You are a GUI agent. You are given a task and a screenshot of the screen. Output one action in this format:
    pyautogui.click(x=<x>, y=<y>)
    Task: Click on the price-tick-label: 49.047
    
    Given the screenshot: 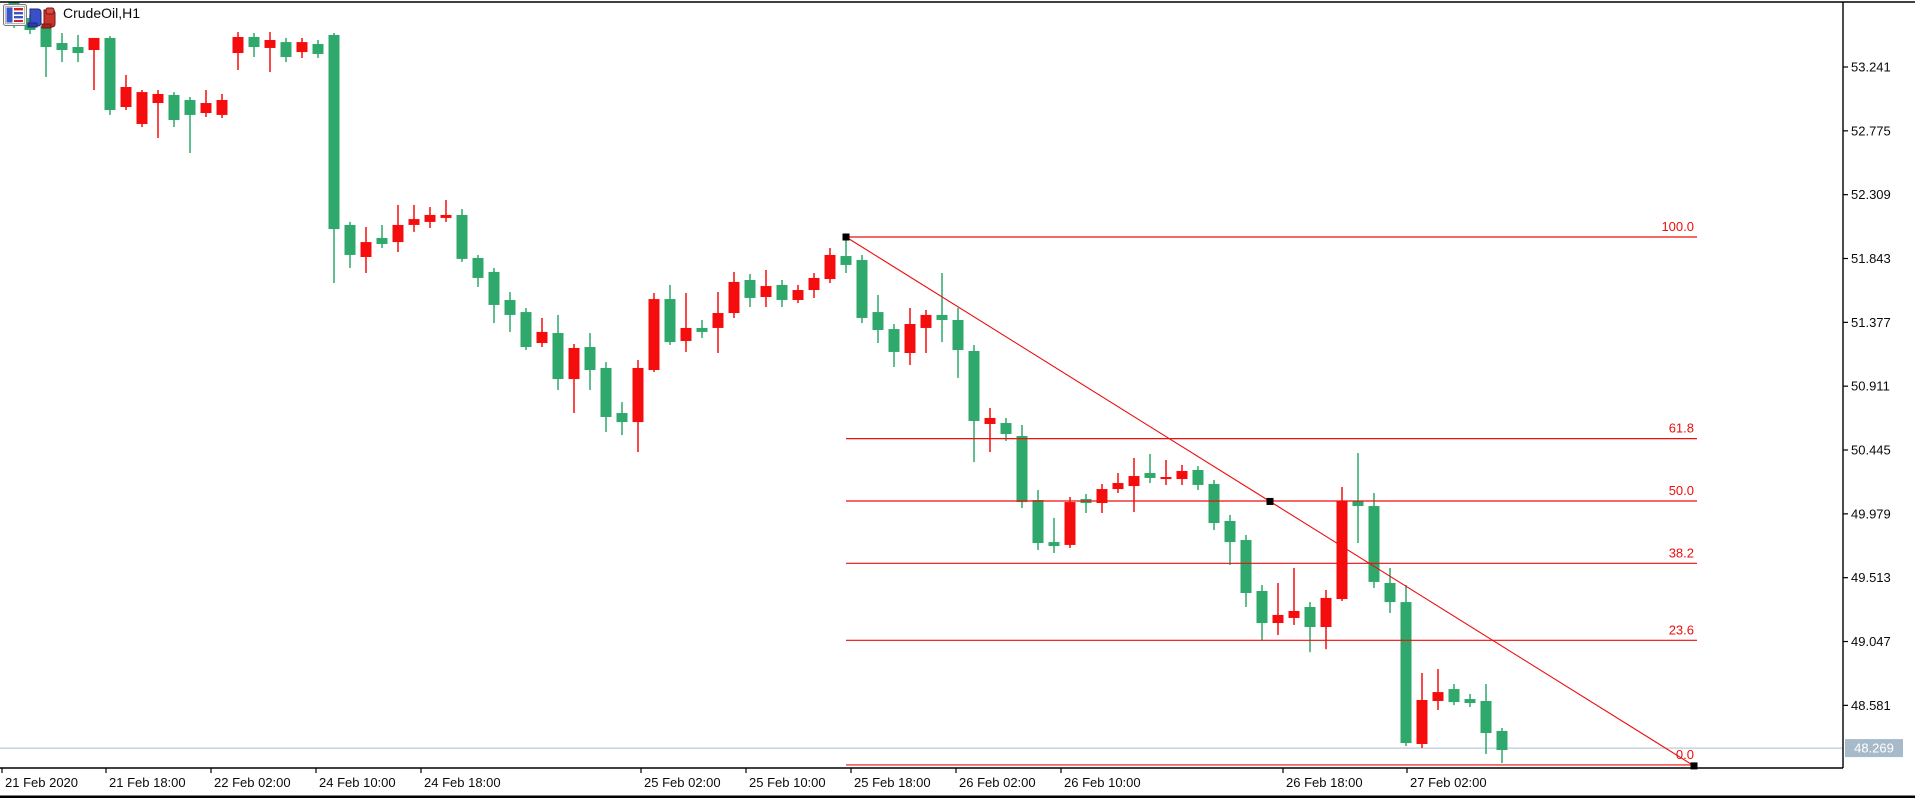 What is the action you would take?
    pyautogui.click(x=1871, y=641)
    